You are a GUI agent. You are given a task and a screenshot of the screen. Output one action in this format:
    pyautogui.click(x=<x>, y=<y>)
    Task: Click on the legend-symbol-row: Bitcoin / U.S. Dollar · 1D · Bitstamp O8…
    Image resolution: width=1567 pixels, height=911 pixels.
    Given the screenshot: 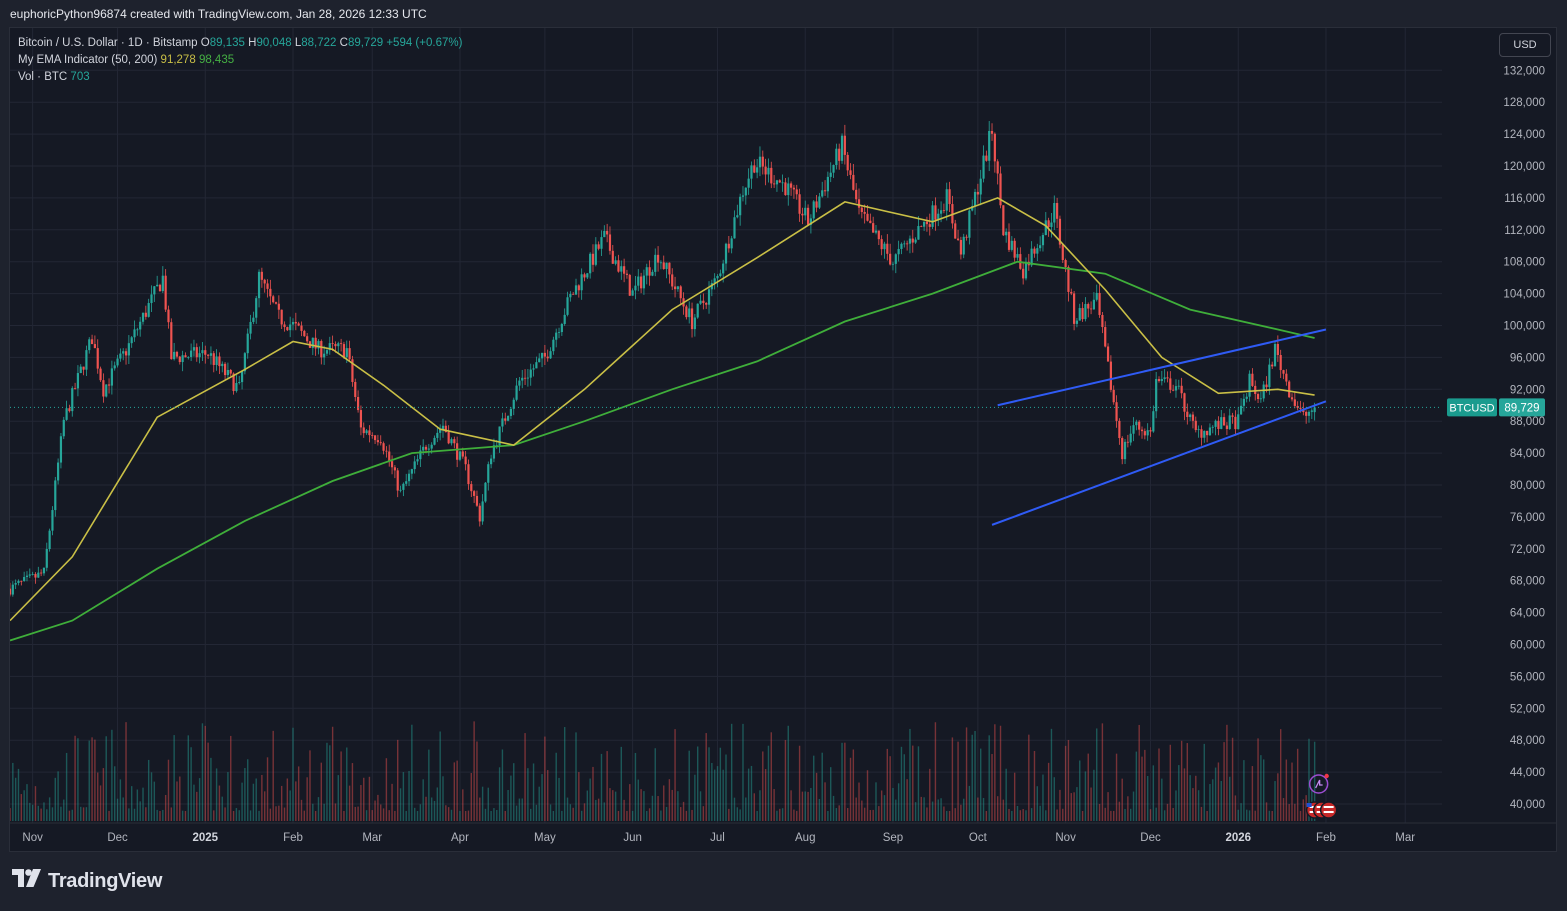 What is the action you would take?
    pyautogui.click(x=240, y=43)
    